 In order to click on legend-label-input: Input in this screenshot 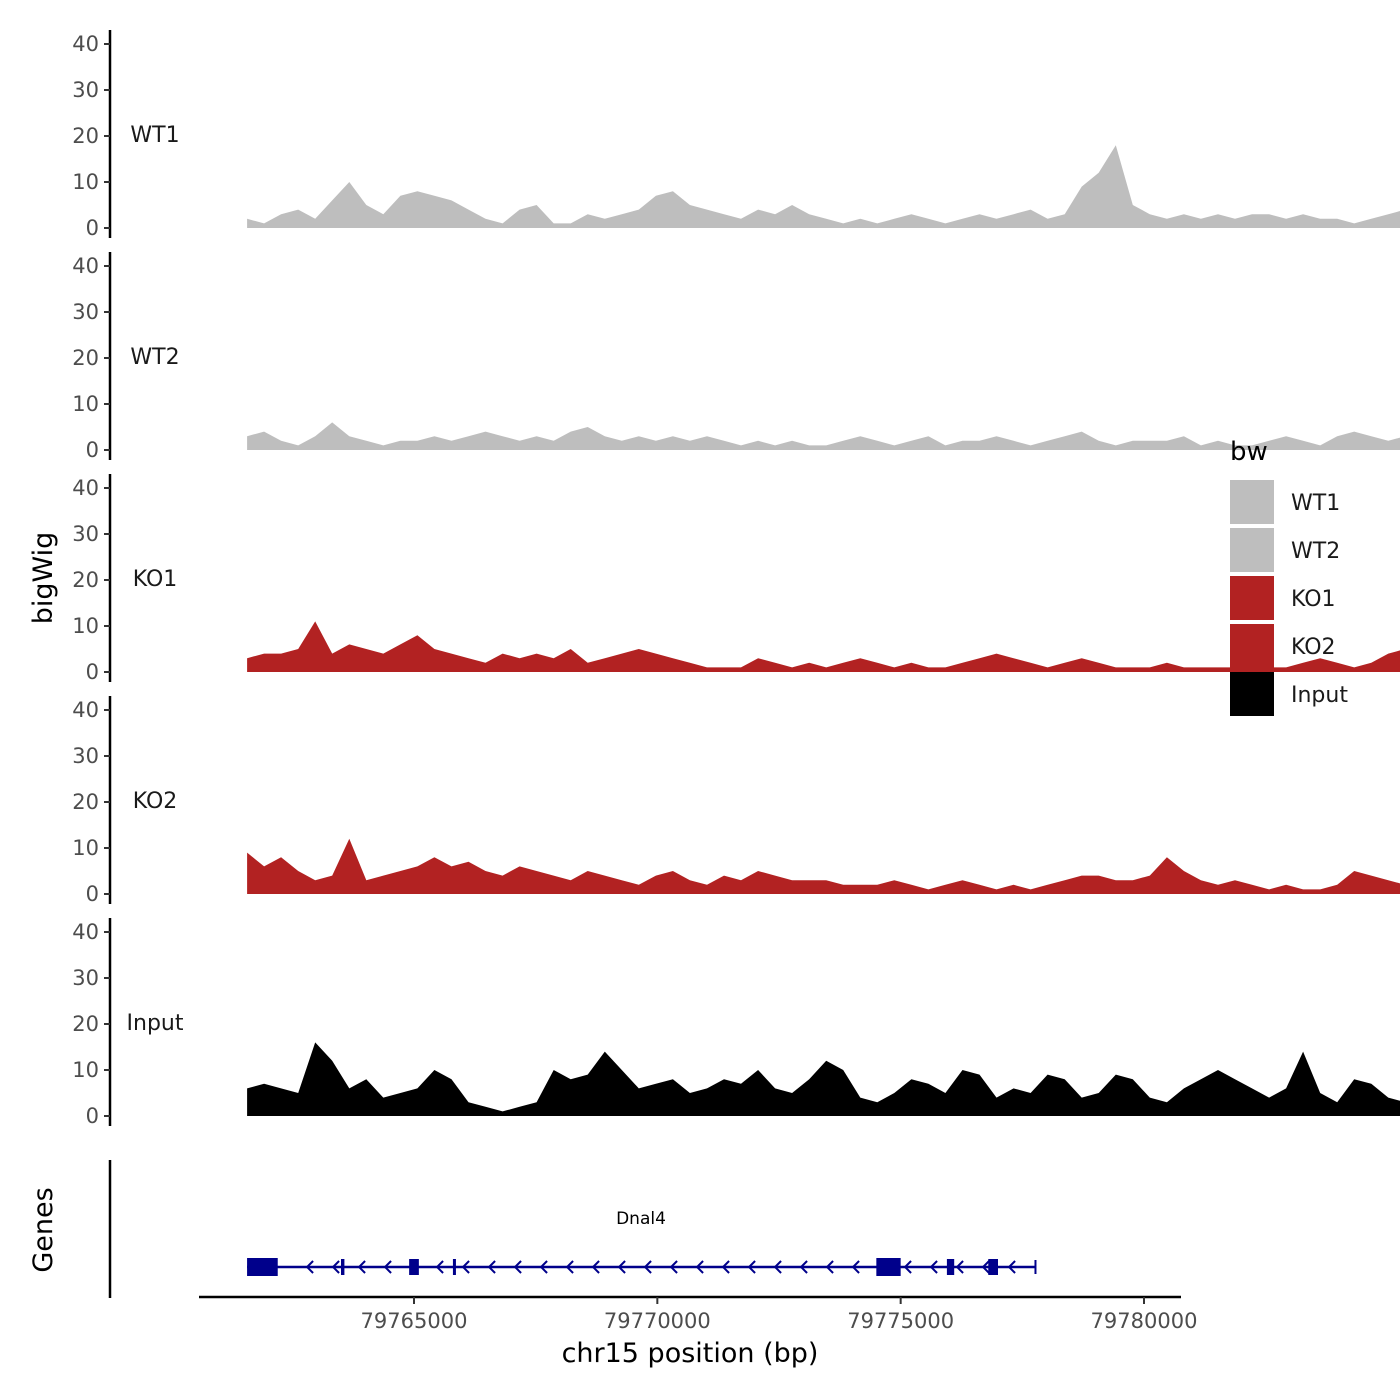, I will do `click(1319, 695)`.